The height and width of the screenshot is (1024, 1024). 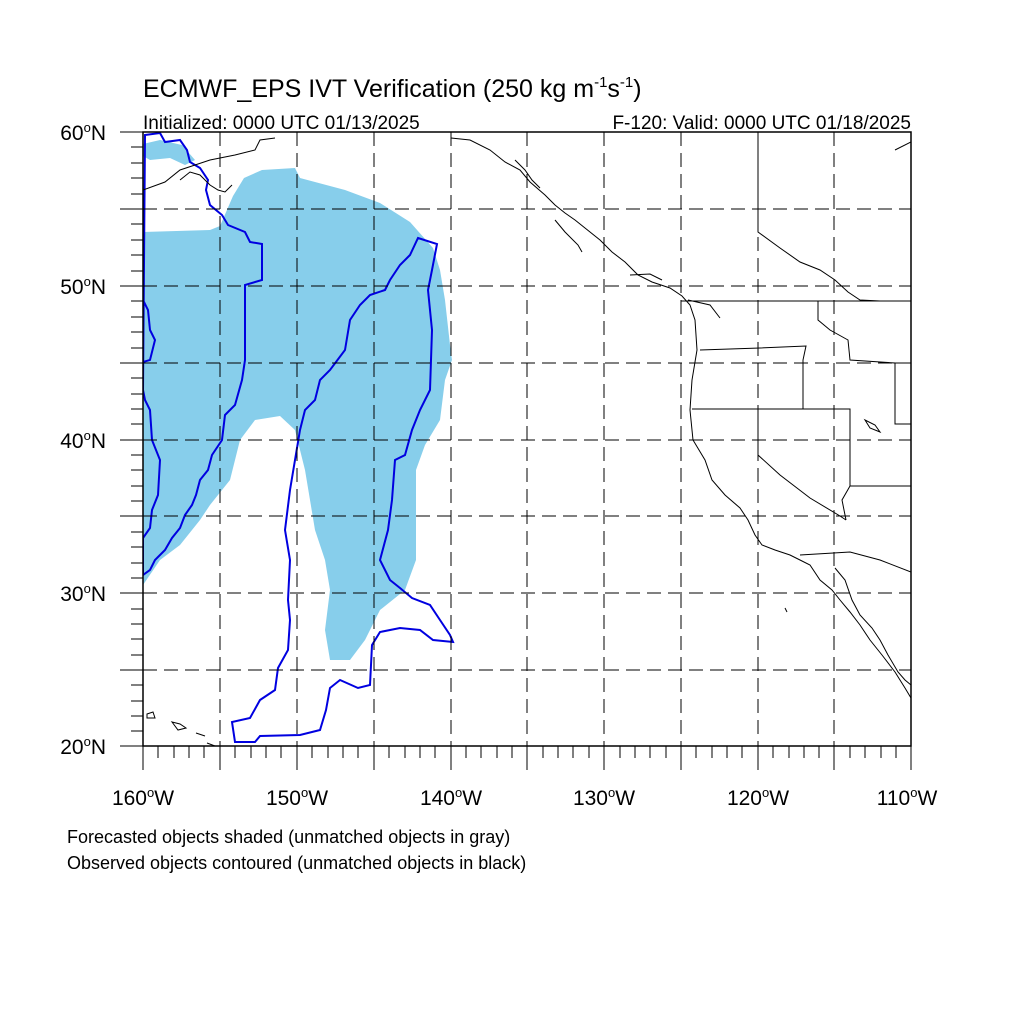 I want to click on lon-label-150: 150oW, so click(x=297, y=797).